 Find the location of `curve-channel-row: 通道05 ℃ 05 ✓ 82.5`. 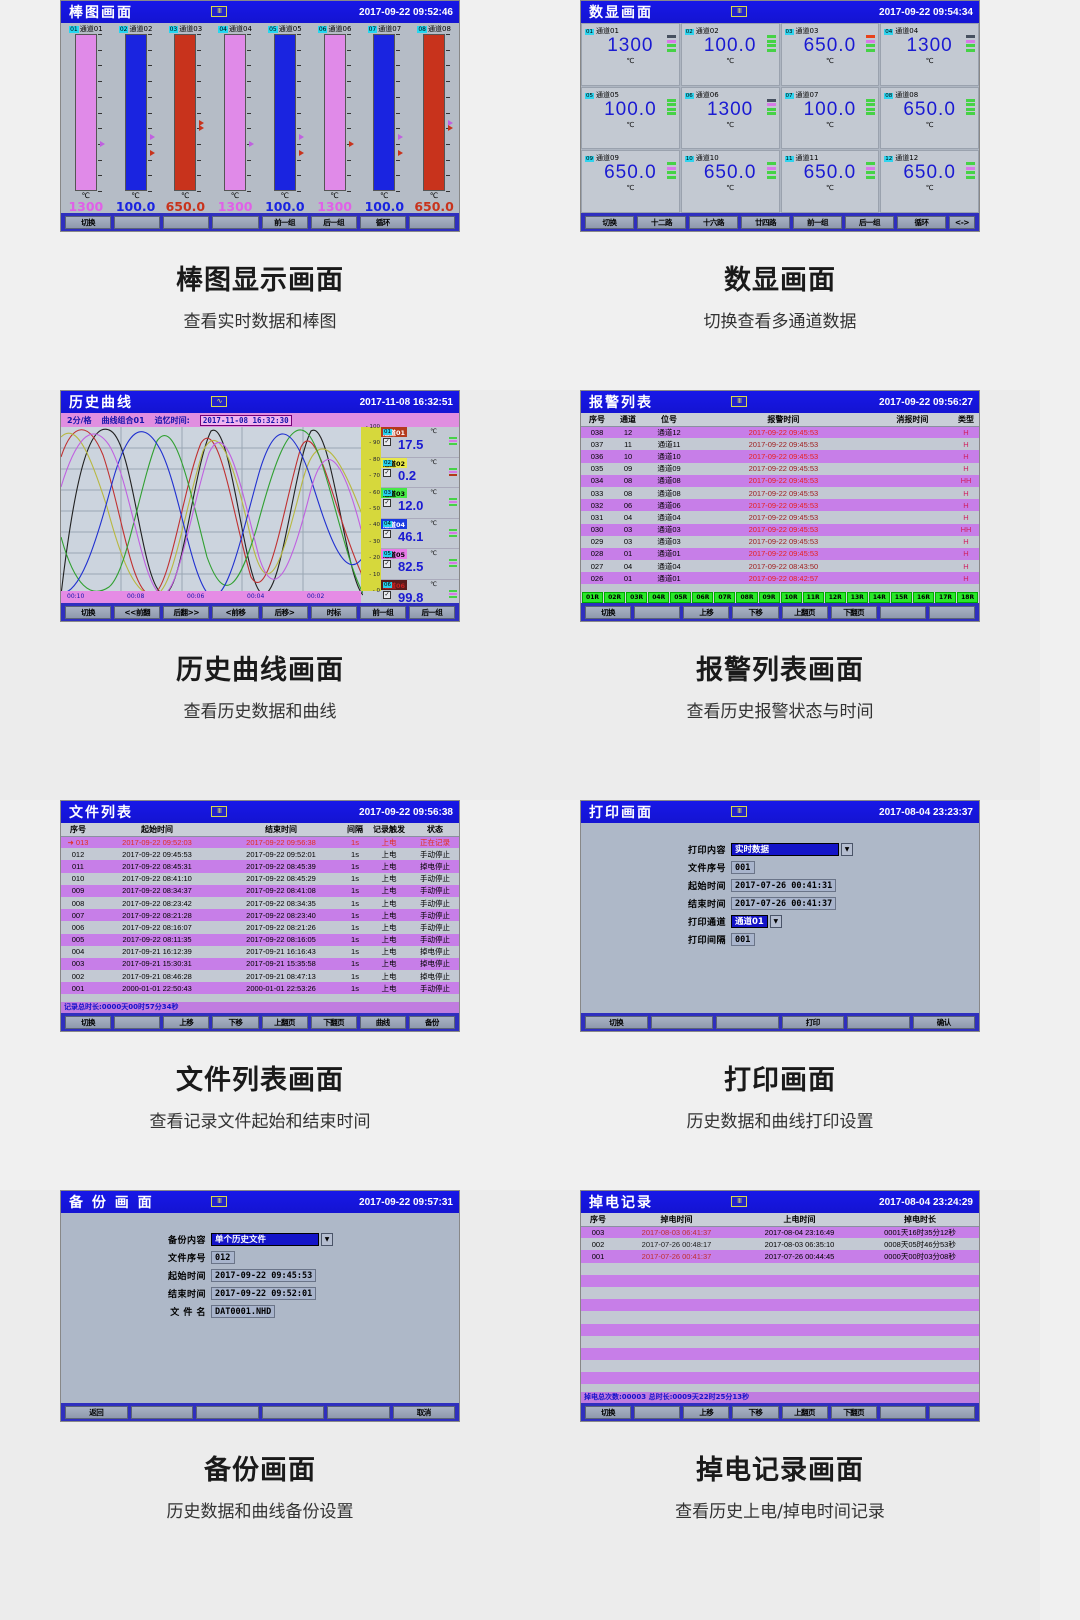

curve-channel-row: 通道05 ℃ 05 ✓ 82.5 is located at coordinates (420, 564).